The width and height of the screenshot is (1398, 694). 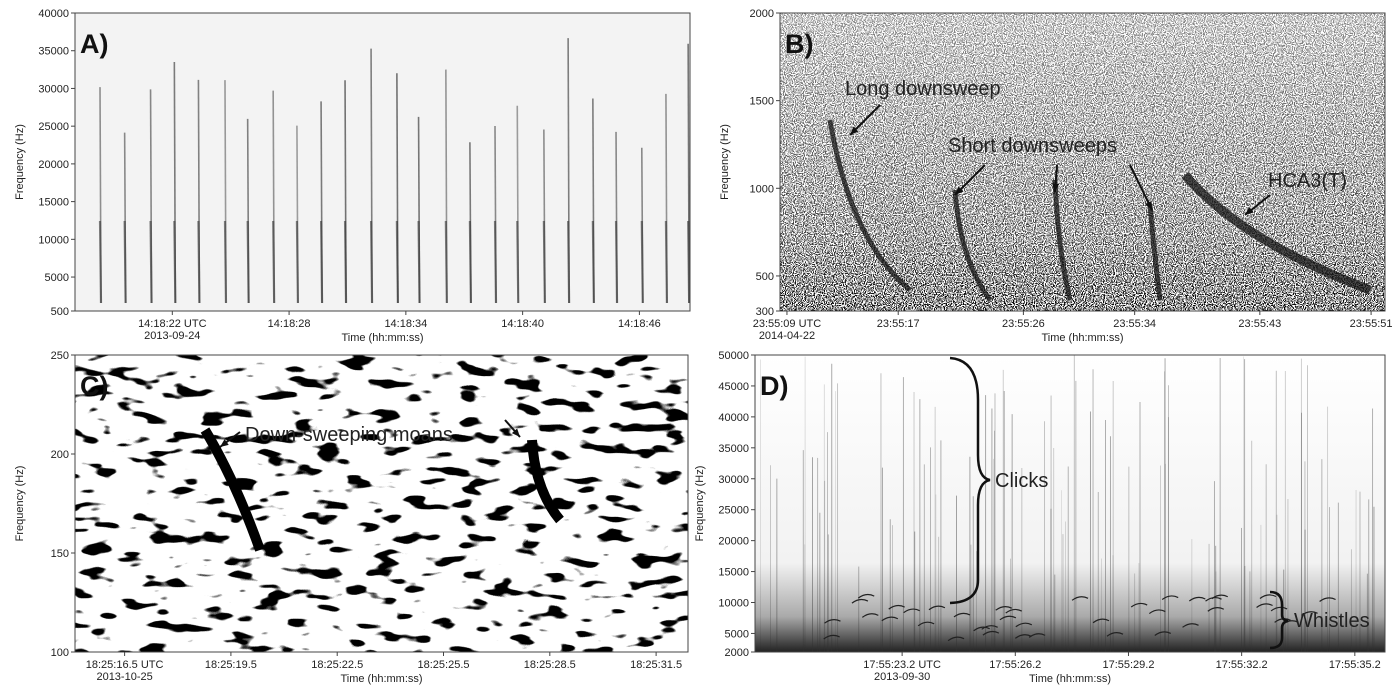 I want to click on annotation: Down-sweeping moans, so click(x=349, y=435).